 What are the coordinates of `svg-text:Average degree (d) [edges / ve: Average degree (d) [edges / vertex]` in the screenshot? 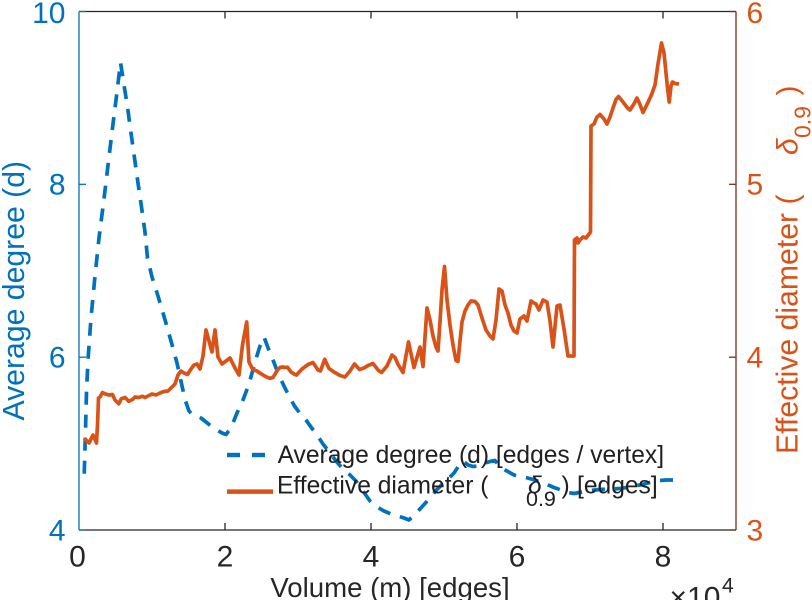 It's located at (471, 455).